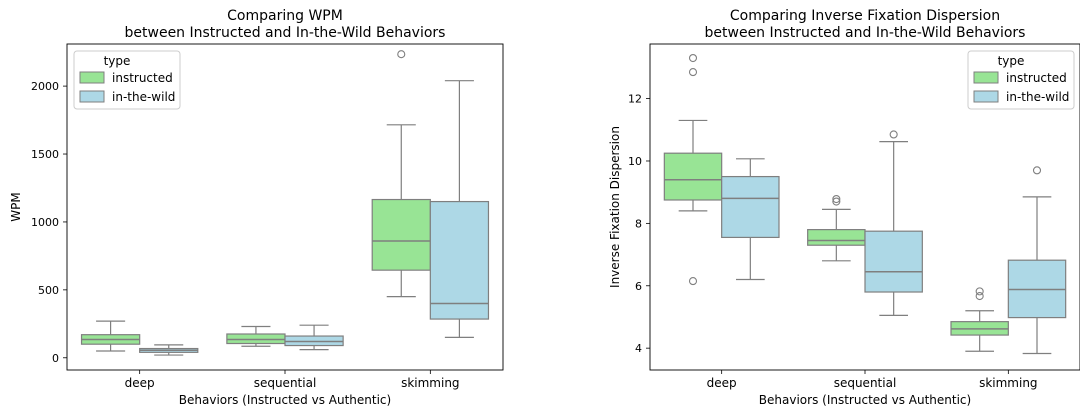  Describe the element at coordinates (638, 223) in the screenshot. I see `y-tick-label: 8` at that location.